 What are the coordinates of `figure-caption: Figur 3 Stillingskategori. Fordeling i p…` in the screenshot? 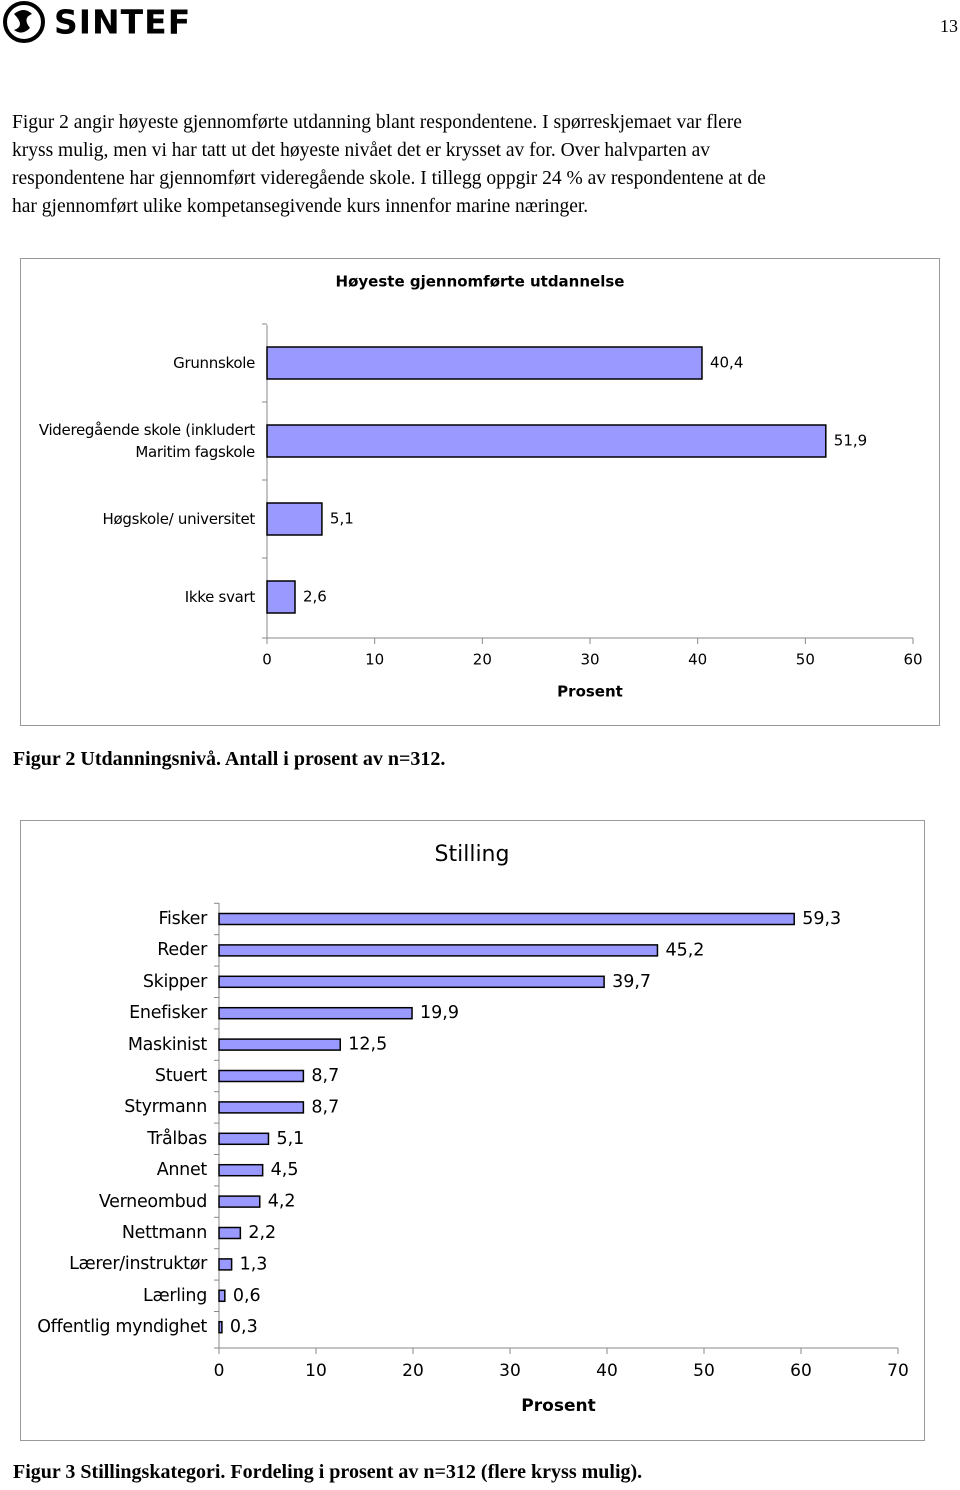 It's located at (328, 1472).